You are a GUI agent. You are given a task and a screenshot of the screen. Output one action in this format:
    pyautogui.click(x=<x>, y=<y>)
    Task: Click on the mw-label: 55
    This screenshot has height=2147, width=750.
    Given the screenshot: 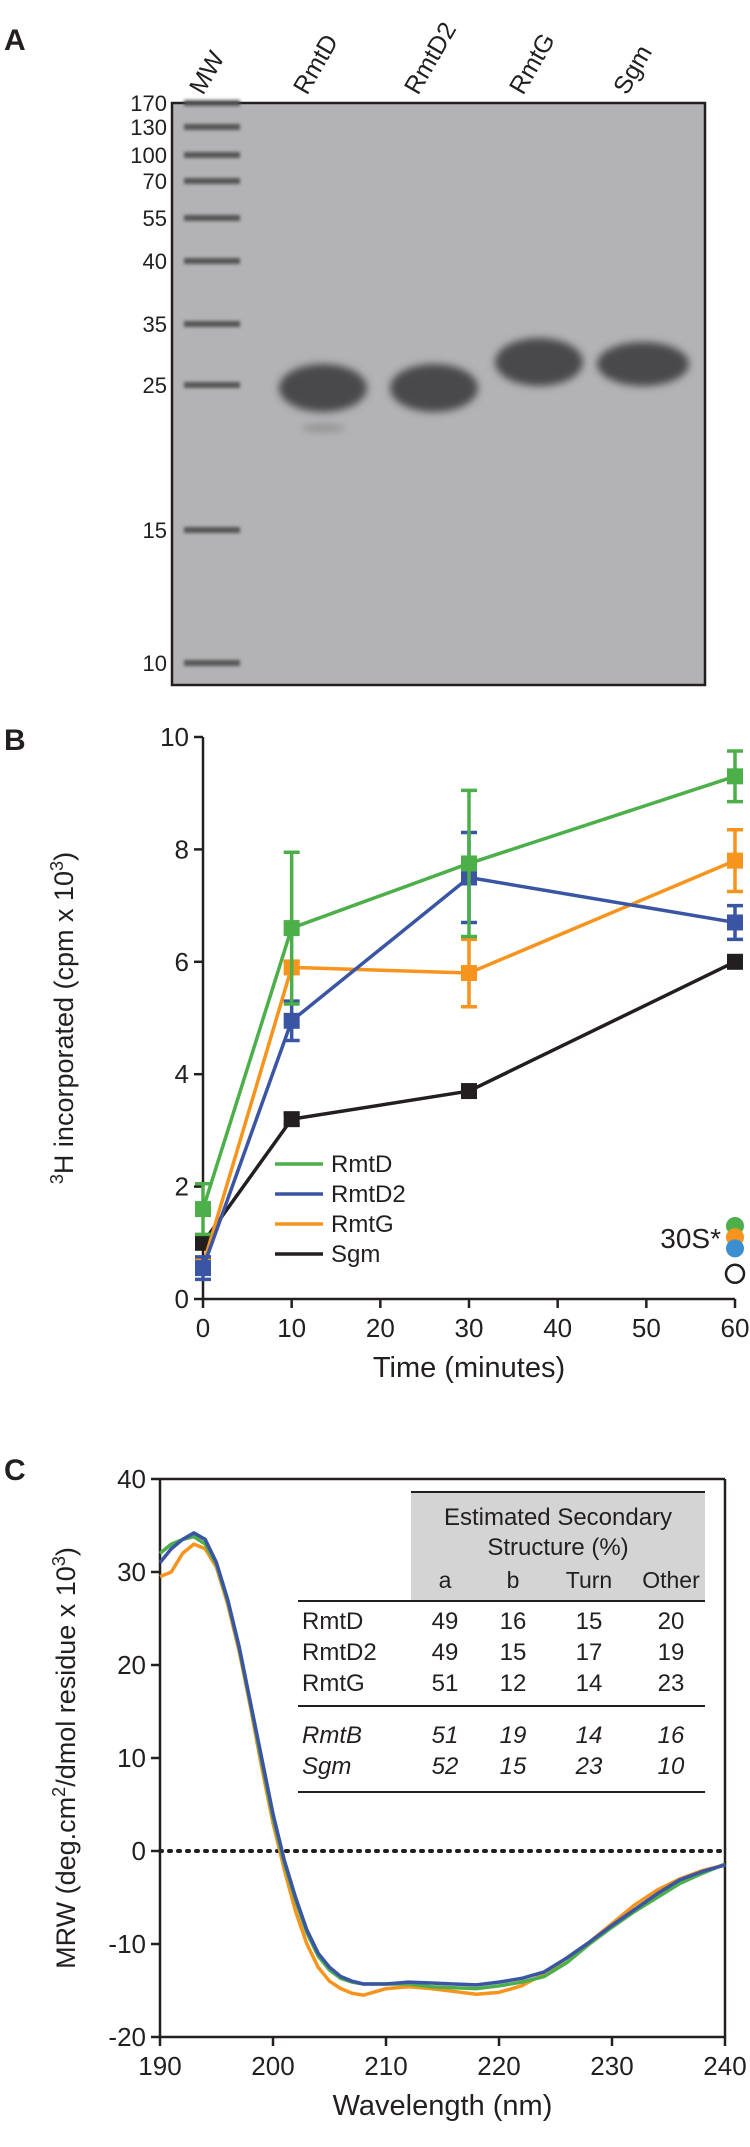 What is the action you would take?
    pyautogui.click(x=155, y=218)
    